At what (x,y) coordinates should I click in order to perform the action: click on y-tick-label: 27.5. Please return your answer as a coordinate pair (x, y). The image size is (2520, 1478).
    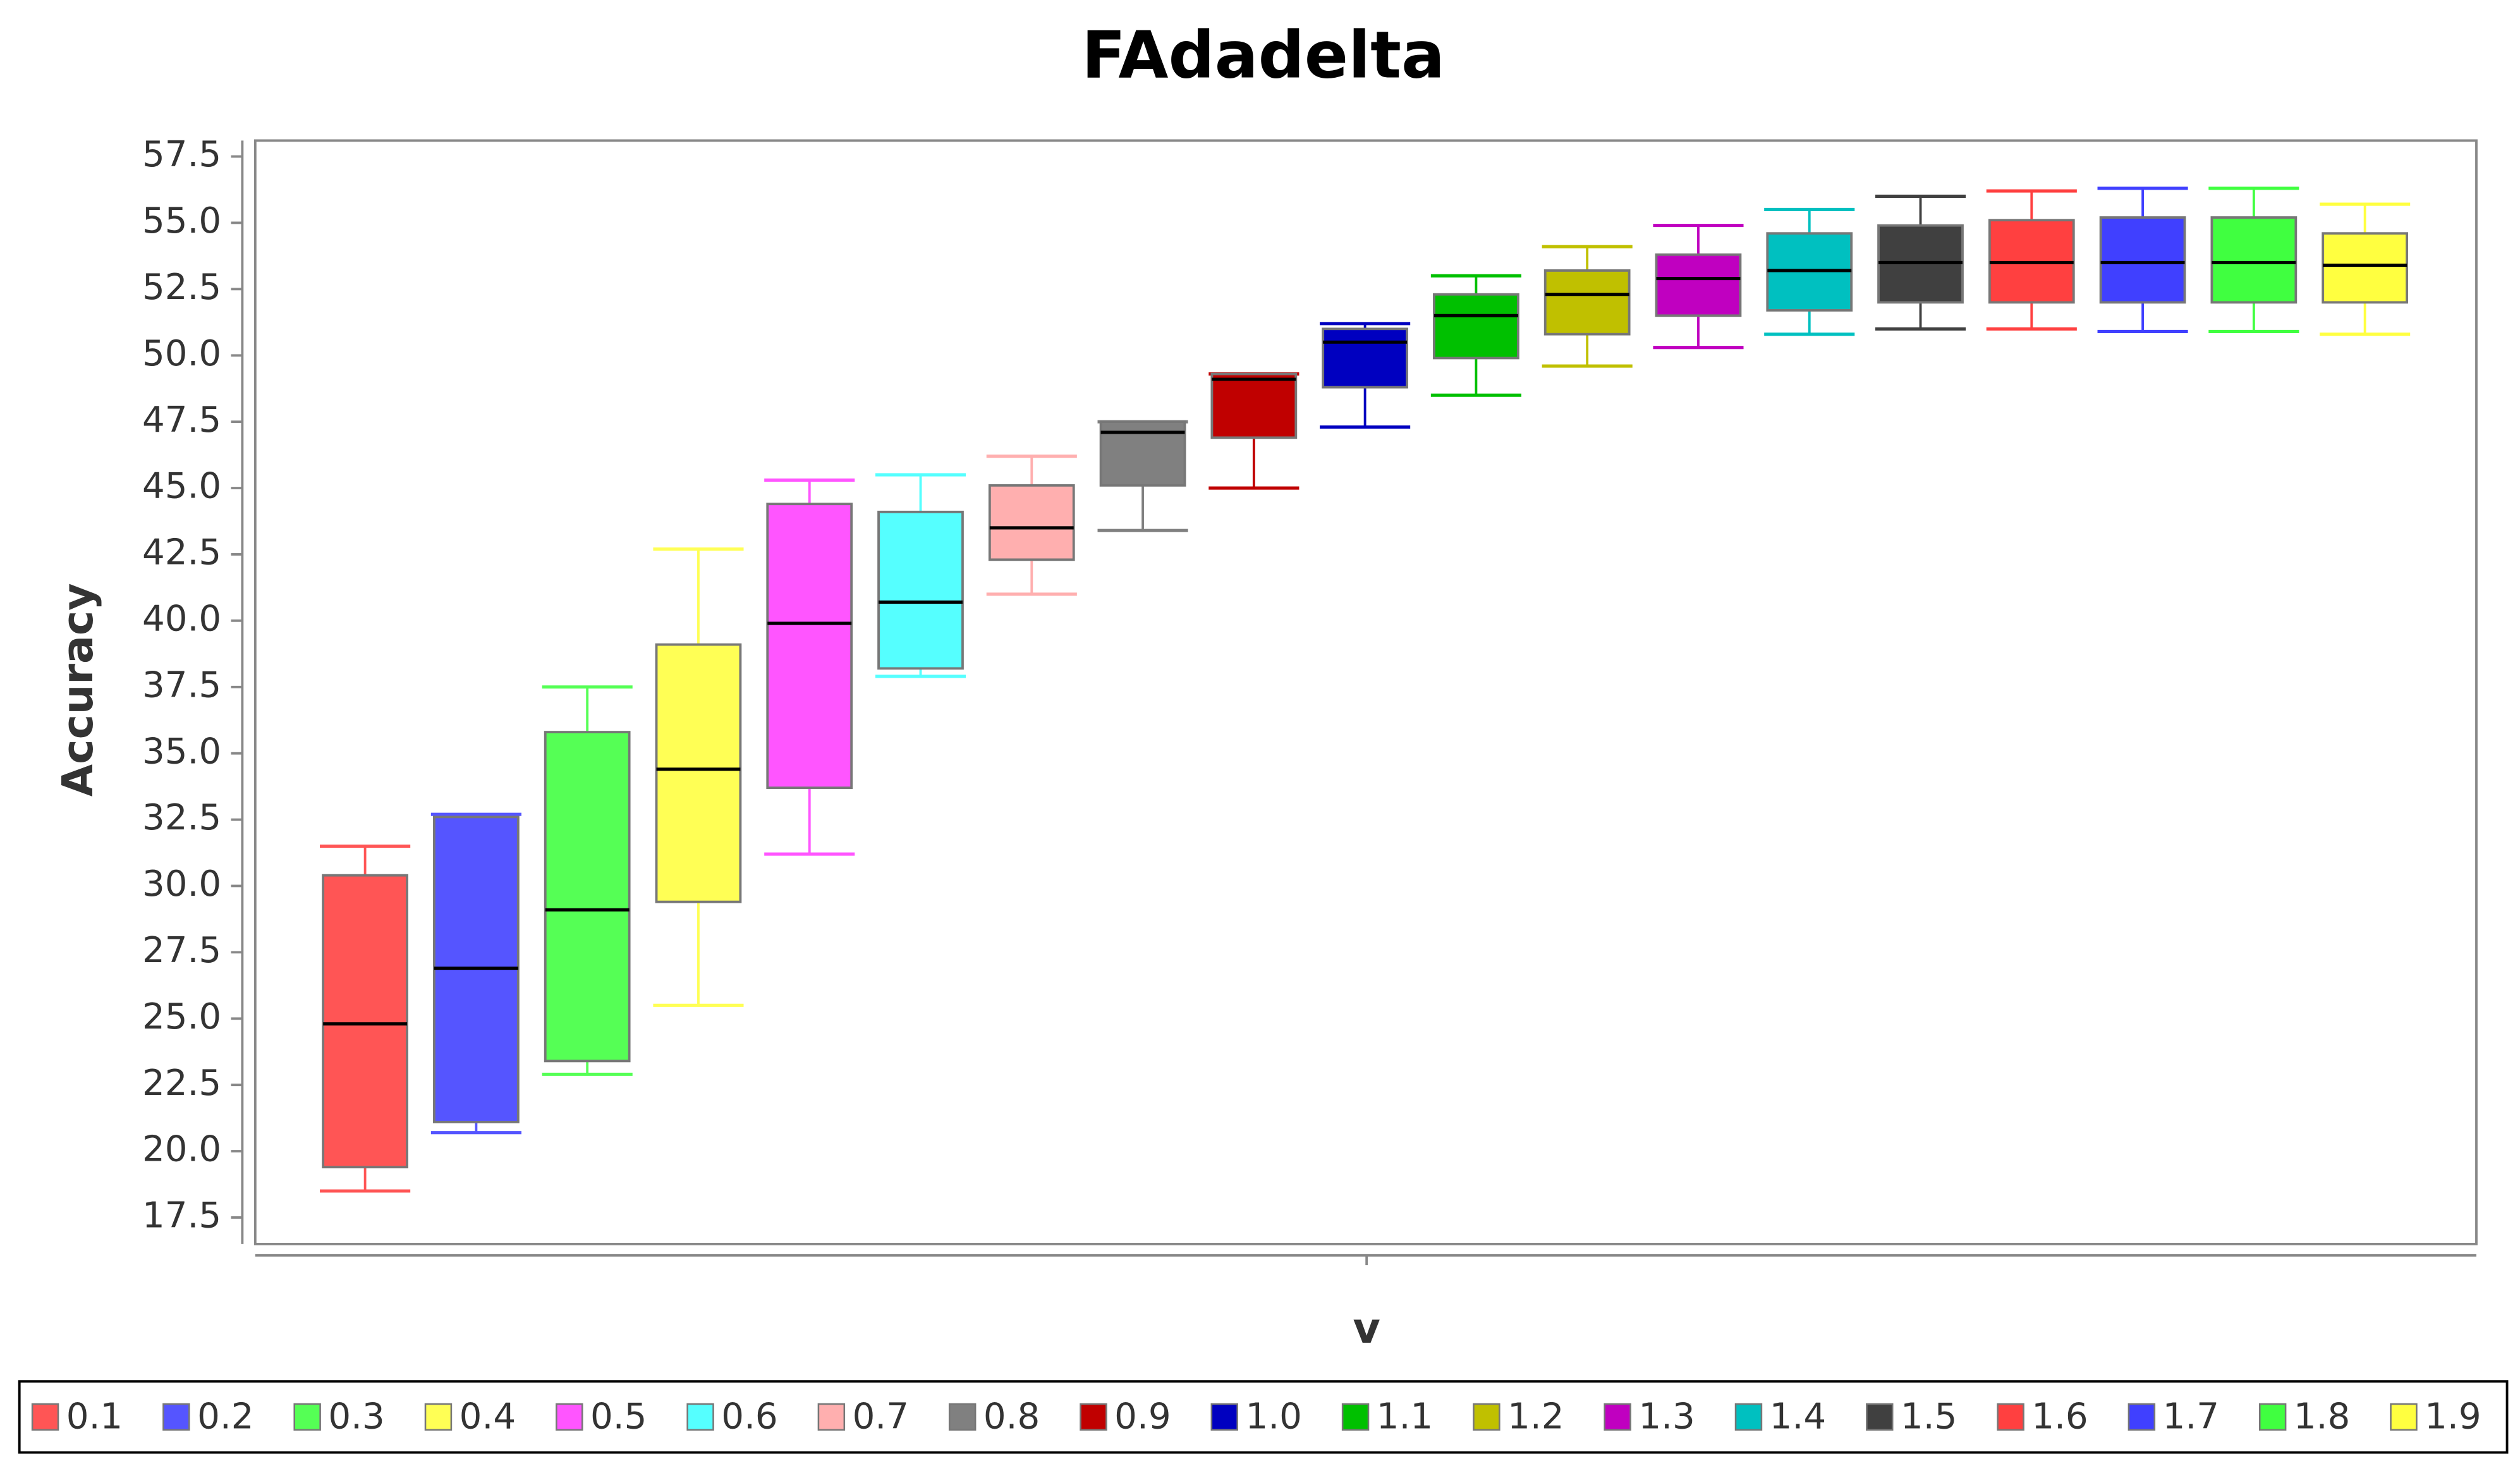
    Looking at the image, I should click on (181, 950).